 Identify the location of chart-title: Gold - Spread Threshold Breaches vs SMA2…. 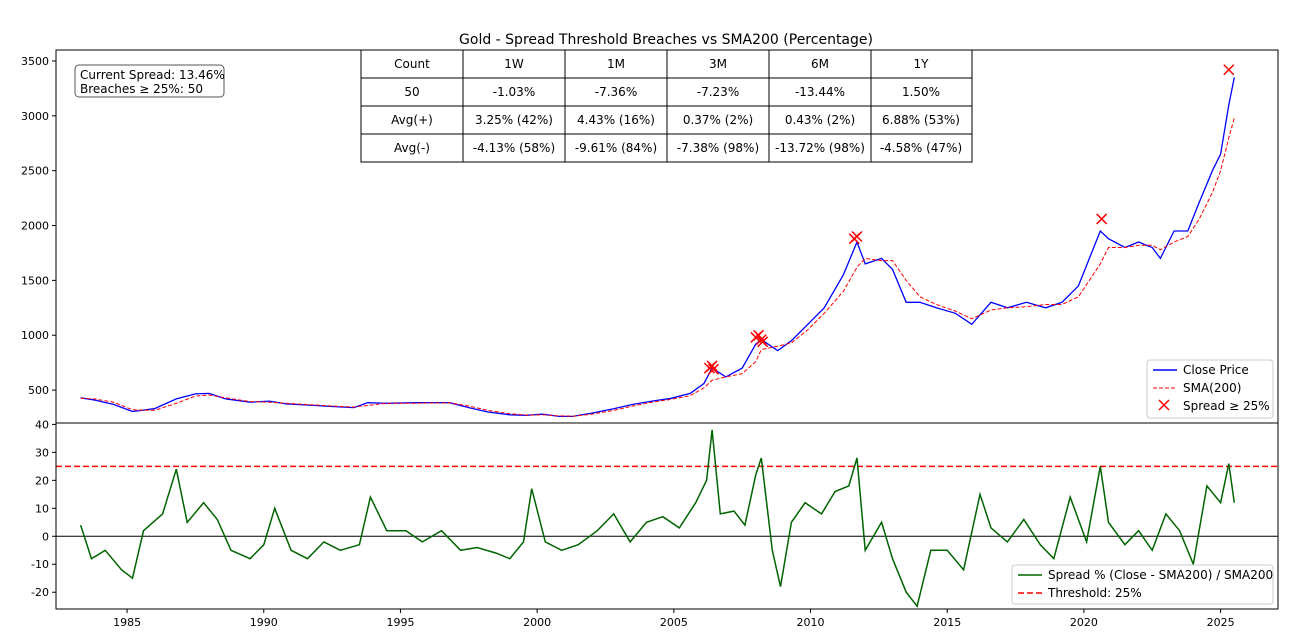
(666, 40).